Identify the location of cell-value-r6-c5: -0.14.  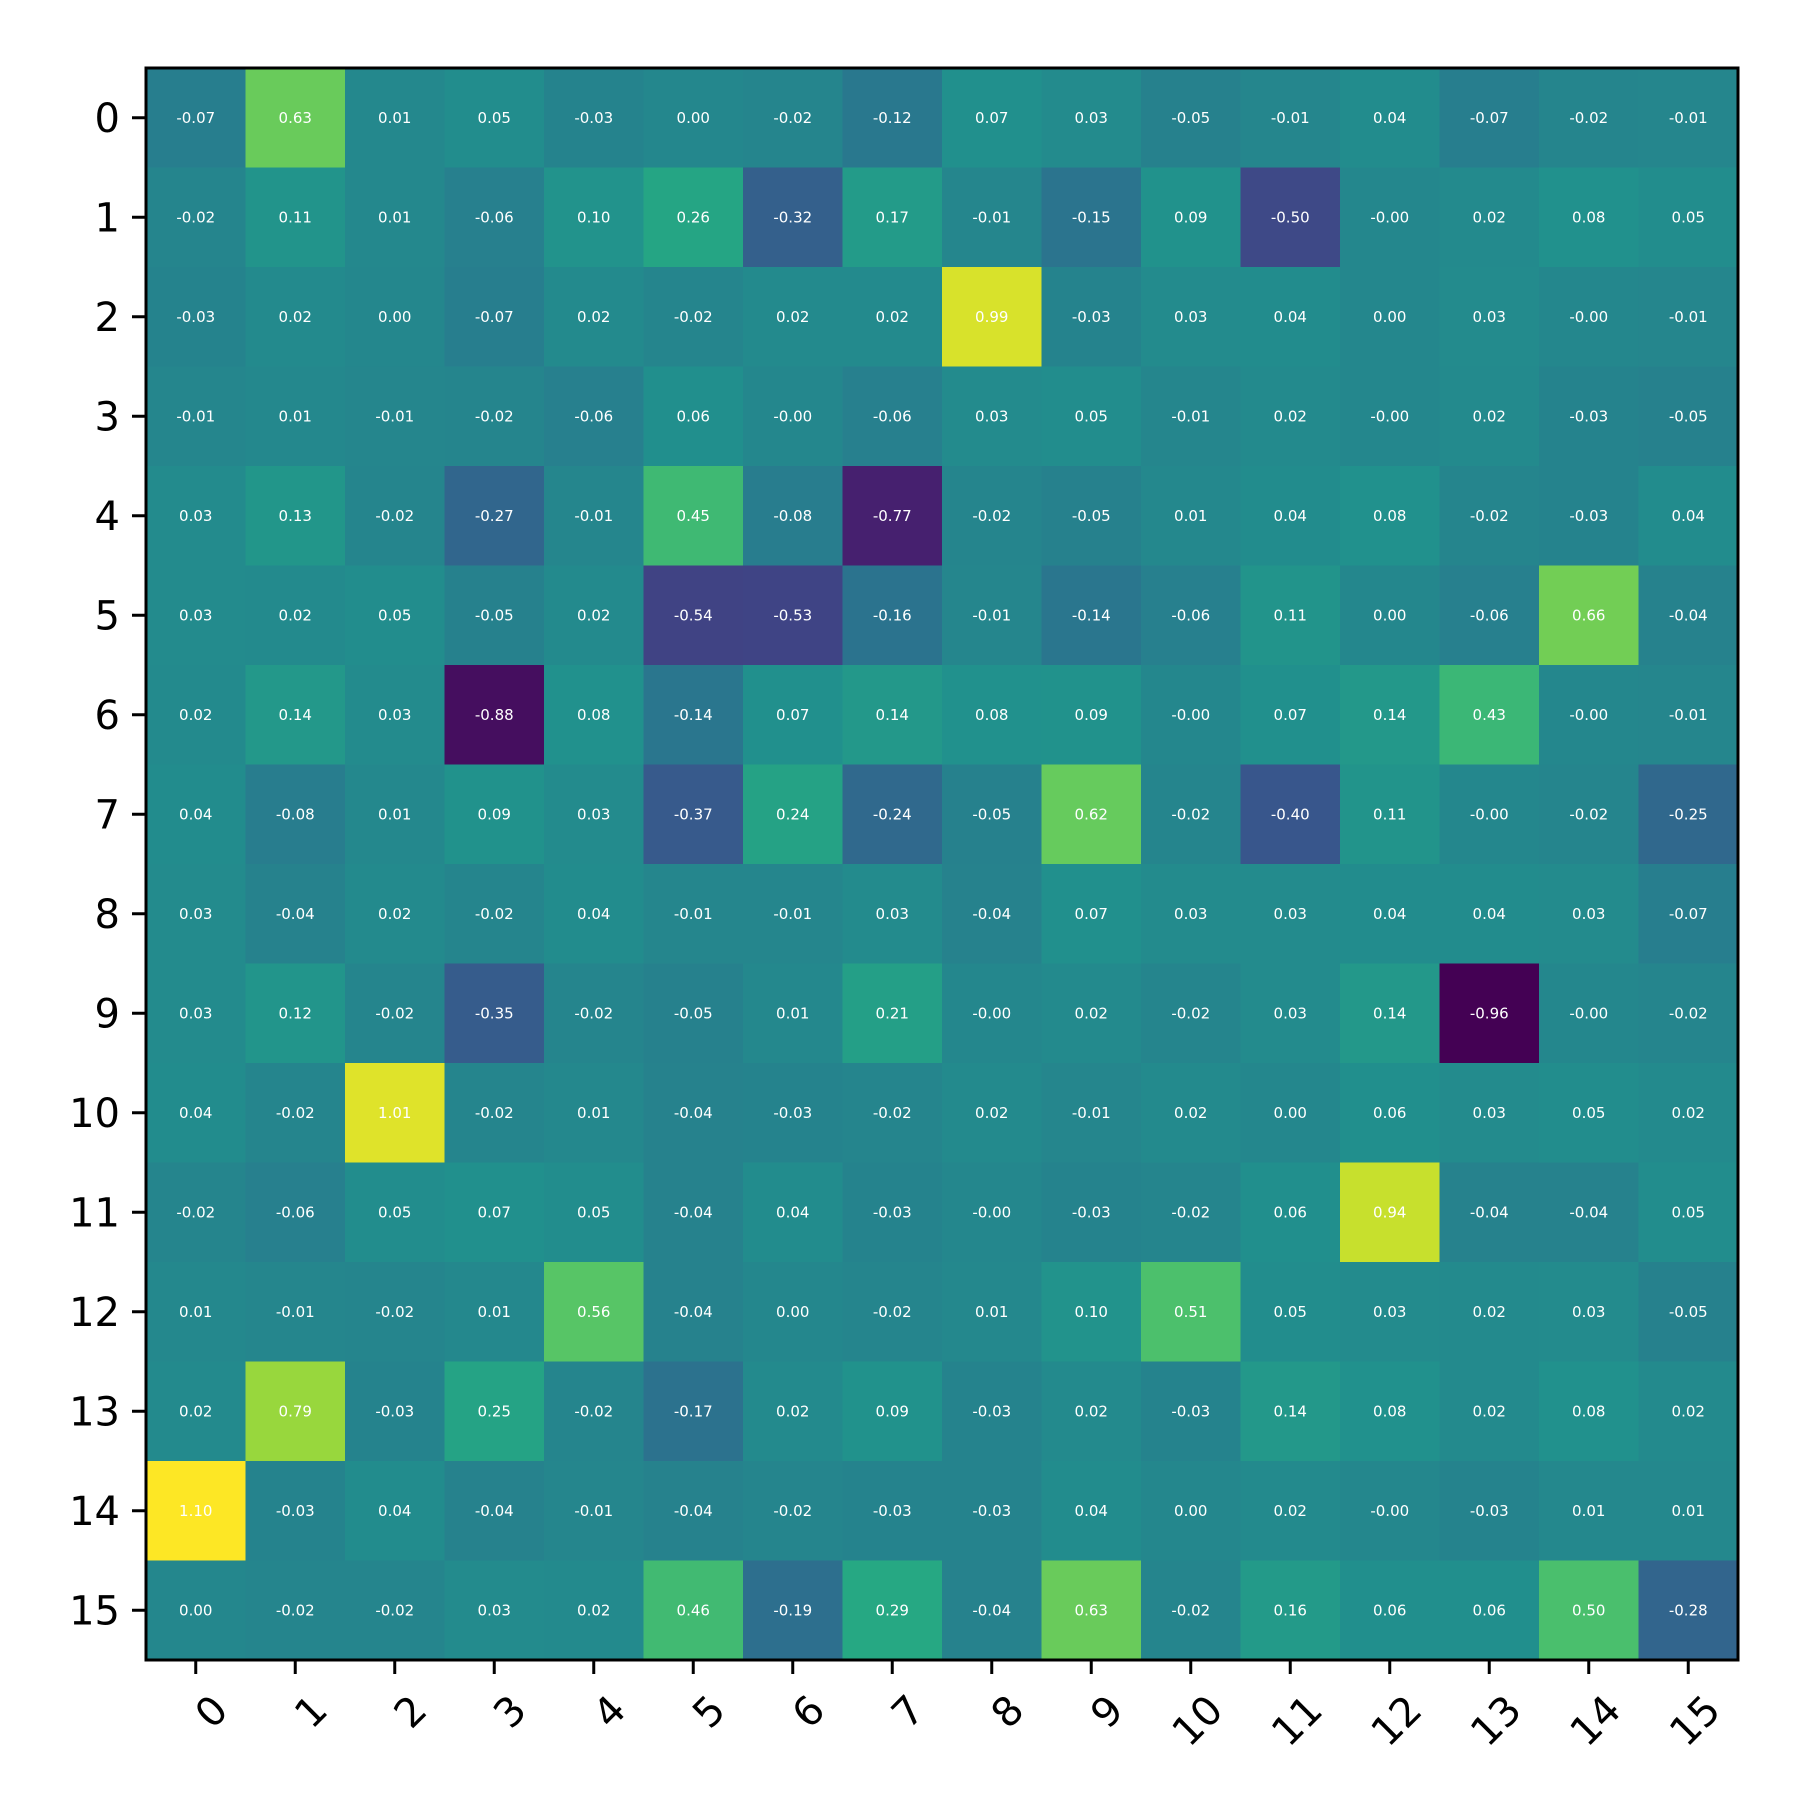
(693, 715).